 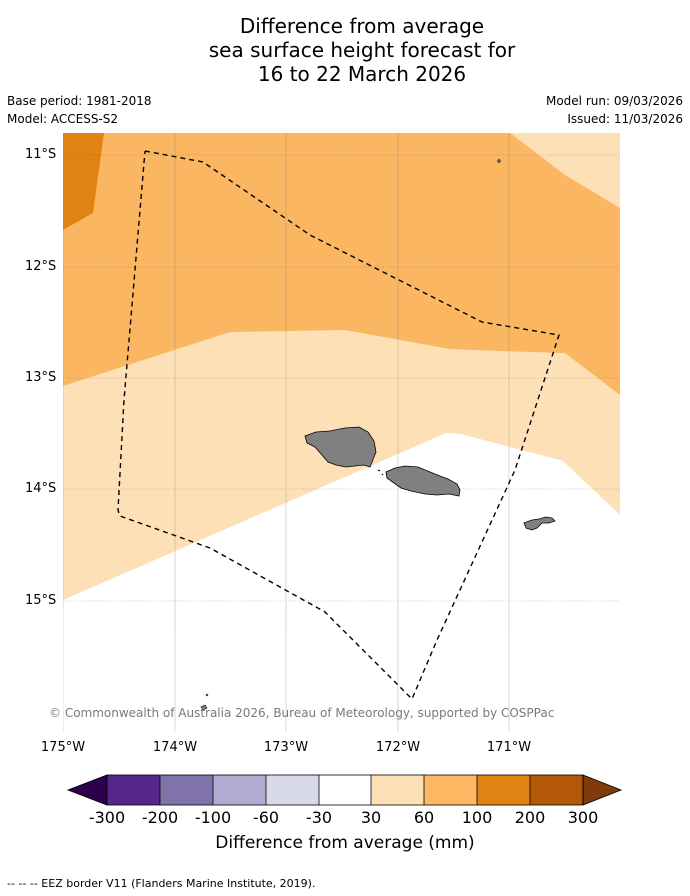 I want to click on title-line-3: 16 to 22 March 2026, so click(x=362, y=74).